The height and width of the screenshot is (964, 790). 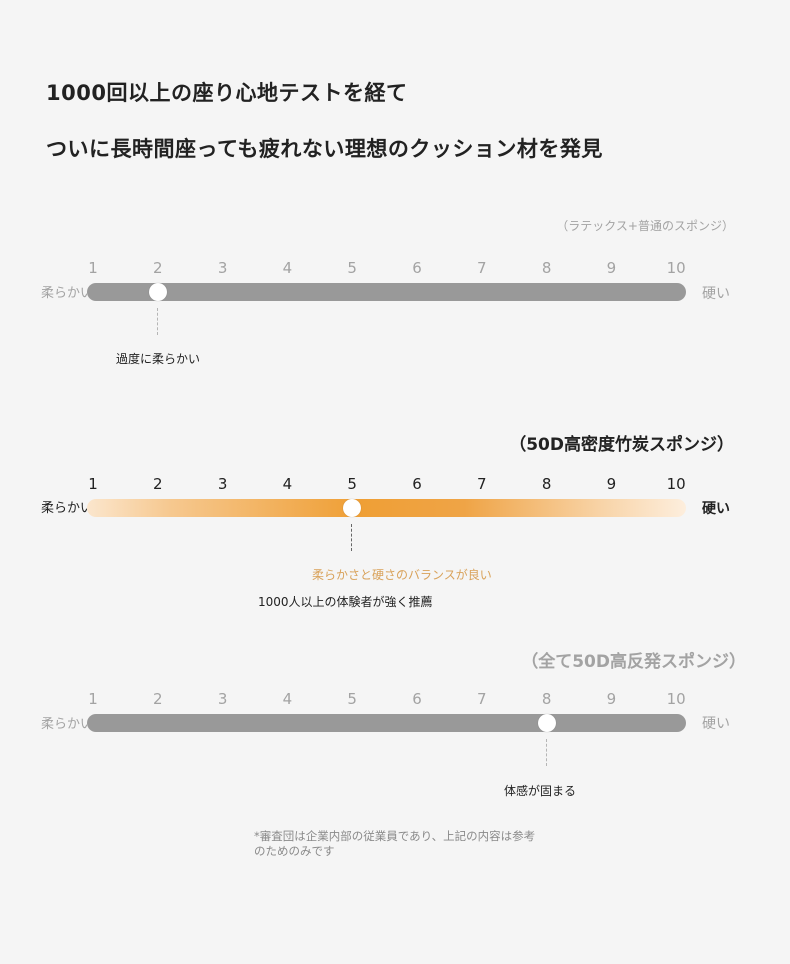 What do you see at coordinates (621, 445) in the screenshot?
I see `scale-caption: （50D高密度竹炭スポンジ）` at bounding box center [621, 445].